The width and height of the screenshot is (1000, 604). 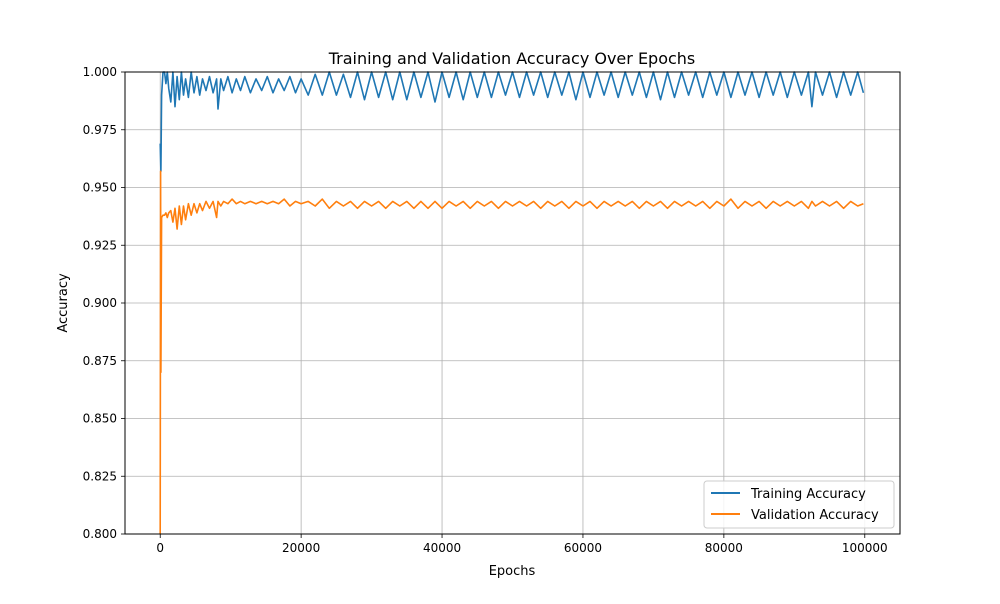 What do you see at coordinates (100, 476) in the screenshot?
I see `y-tick-label: 0.825` at bounding box center [100, 476].